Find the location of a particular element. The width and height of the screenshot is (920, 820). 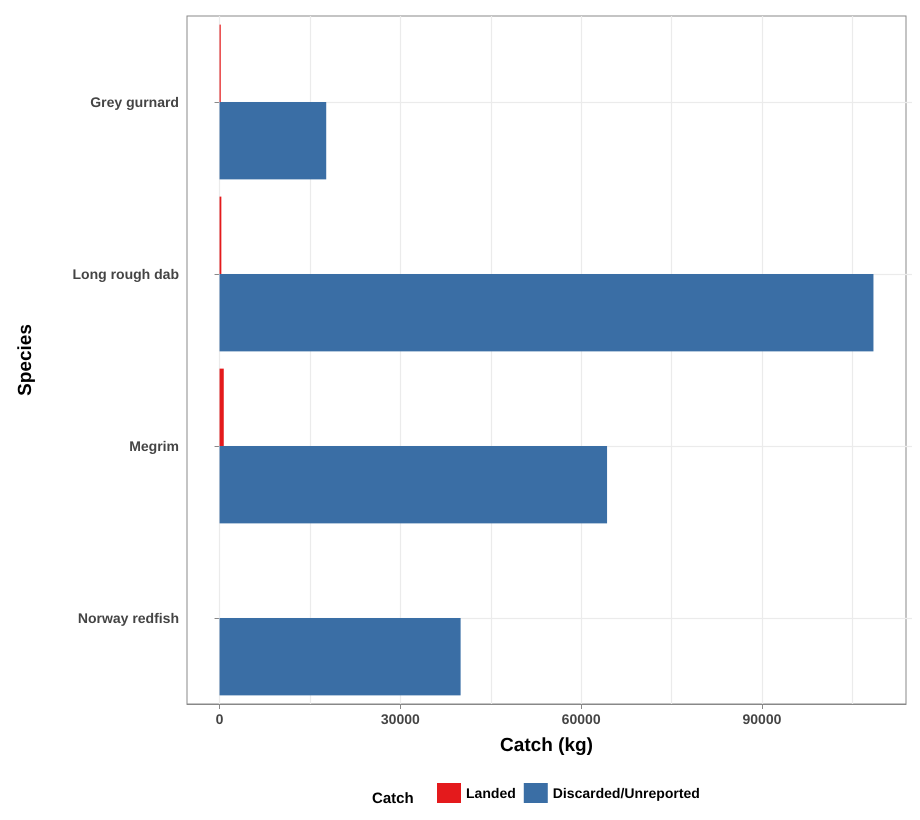

y-tick-label: Grey gurnard is located at coordinates (134, 102).